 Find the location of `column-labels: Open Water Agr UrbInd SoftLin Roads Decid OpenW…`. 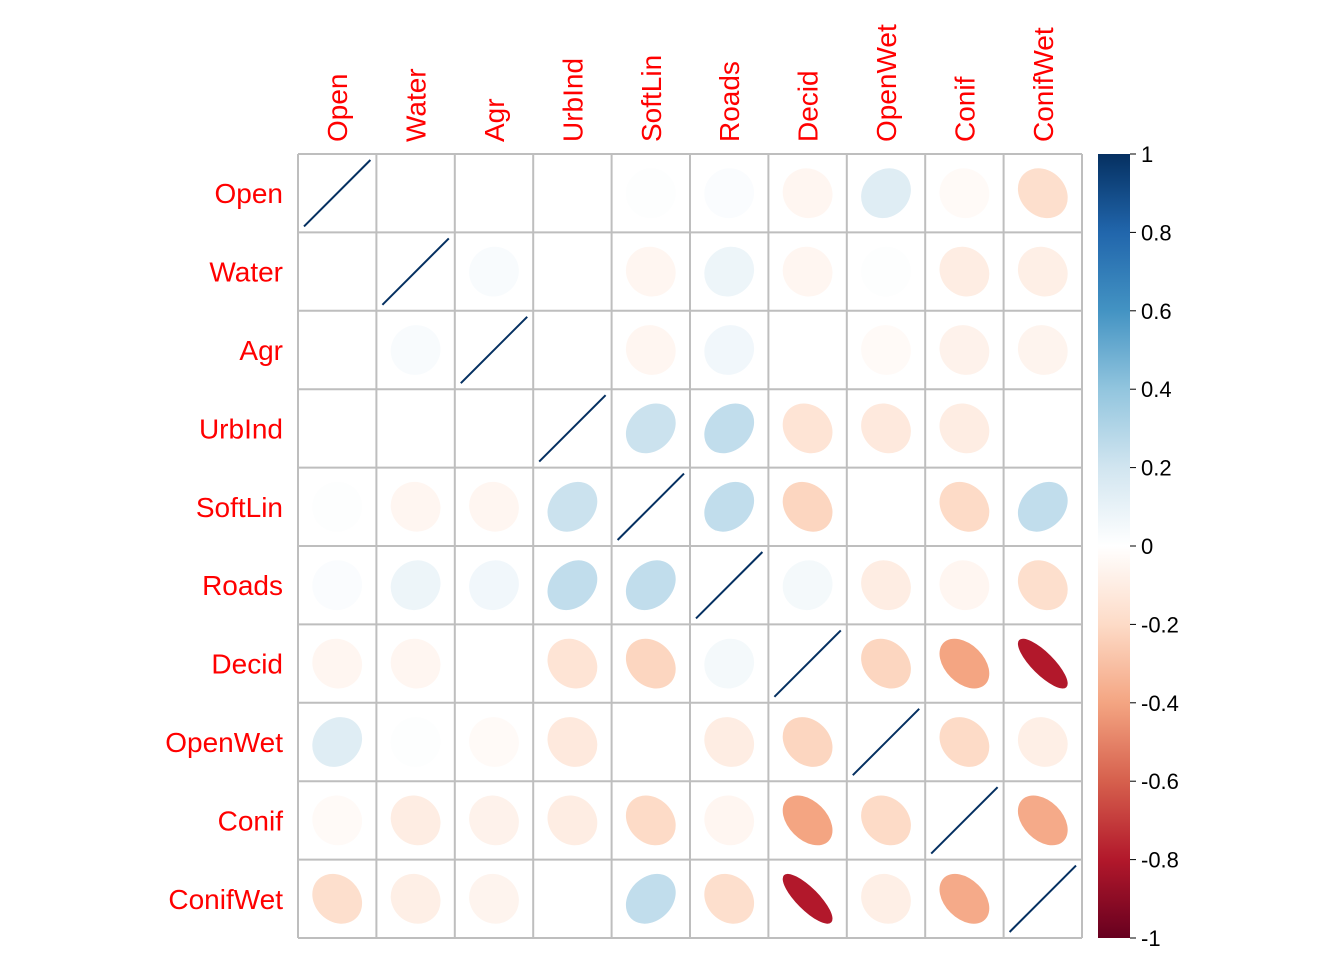

column-labels: Open Water Agr UrbInd SoftLin Roads Decid OpenW… is located at coordinates (690, 83).